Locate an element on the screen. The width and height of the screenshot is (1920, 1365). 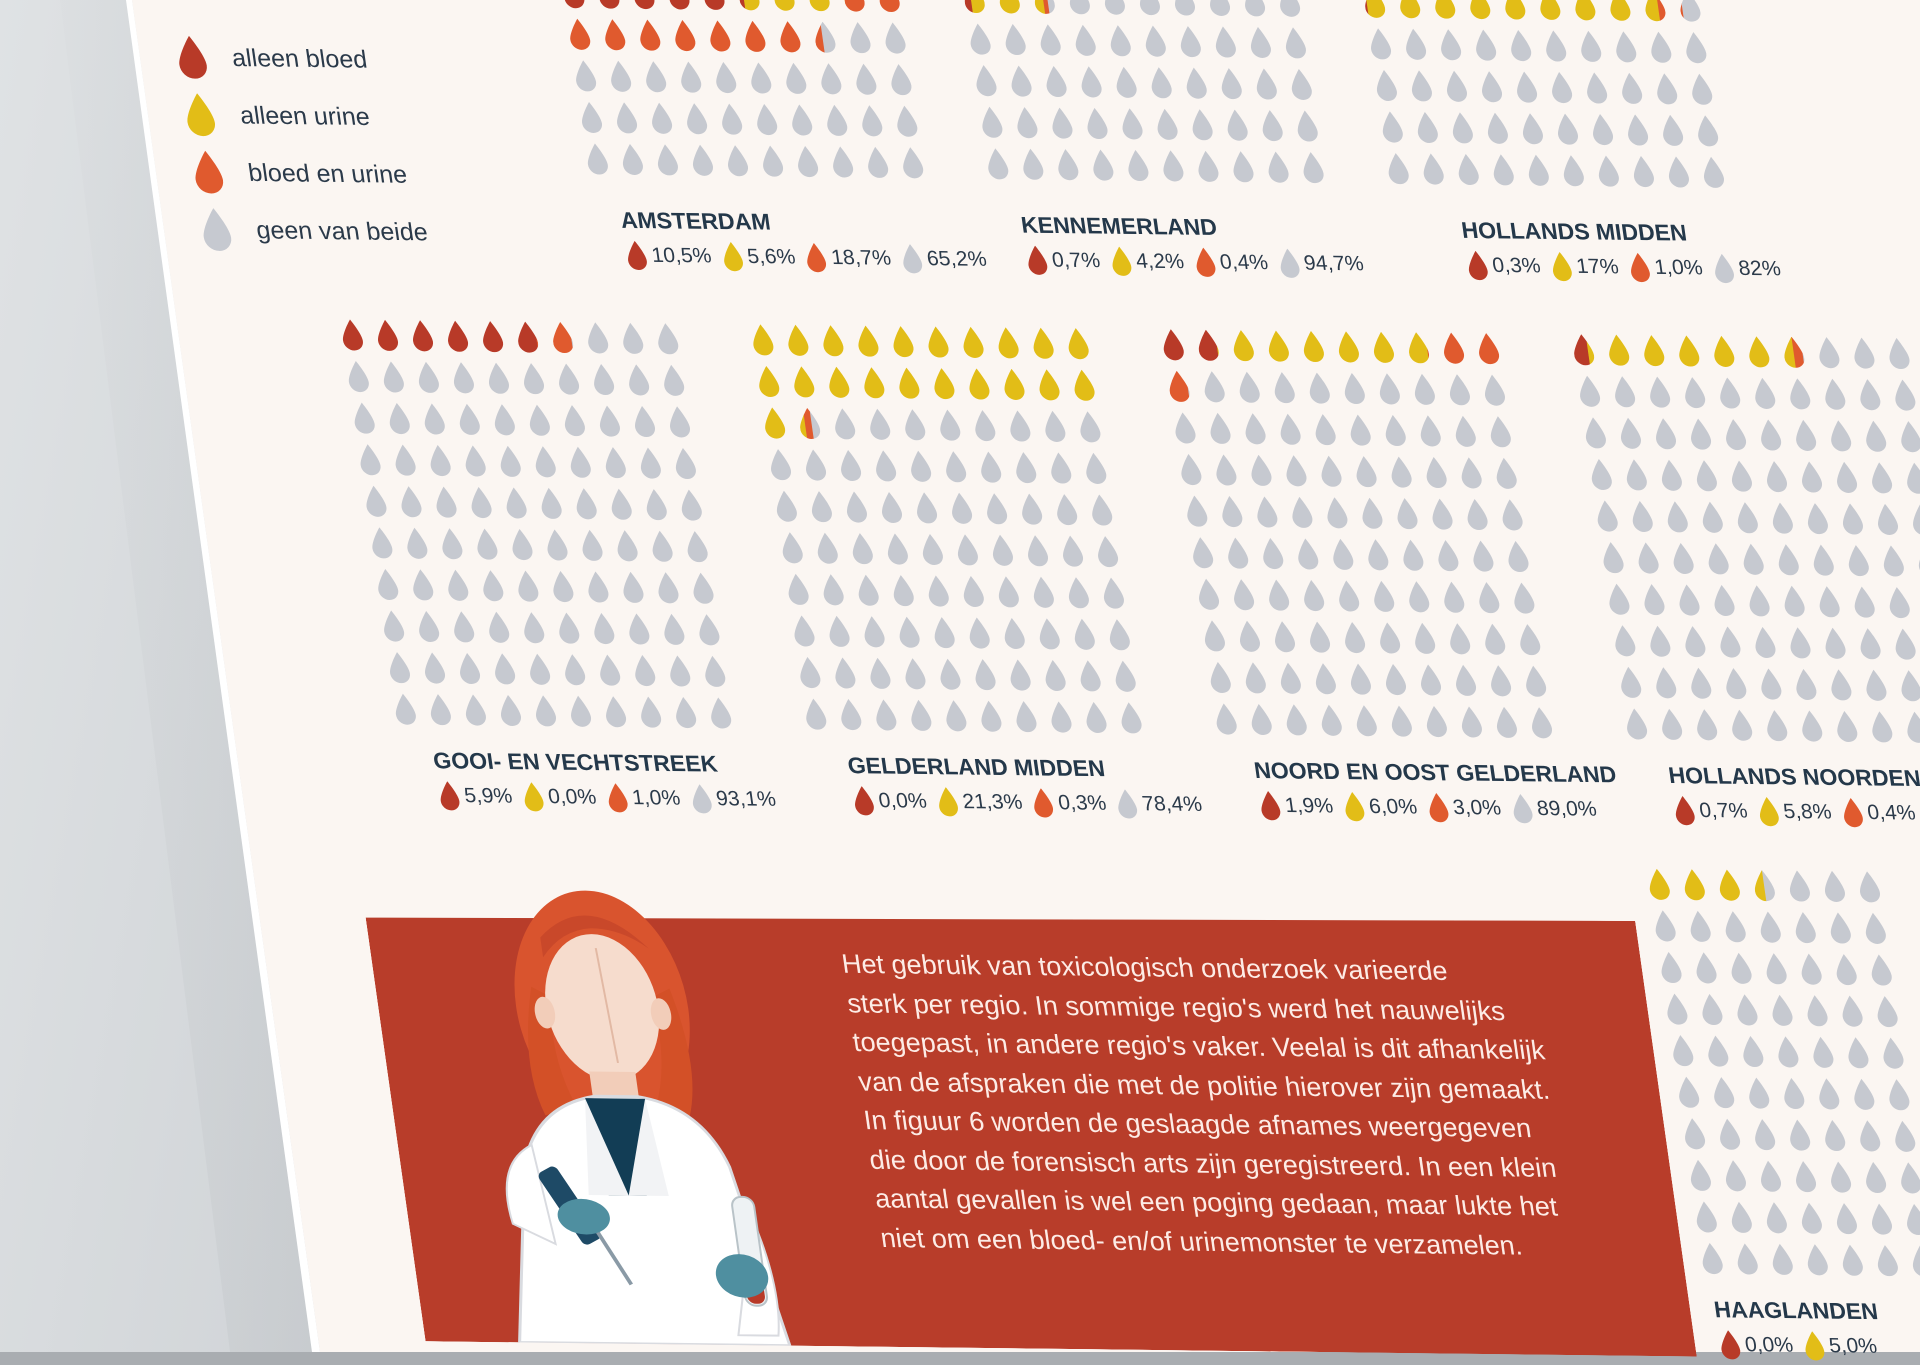
stat-value: 0,3% is located at coordinates (1082, 803).